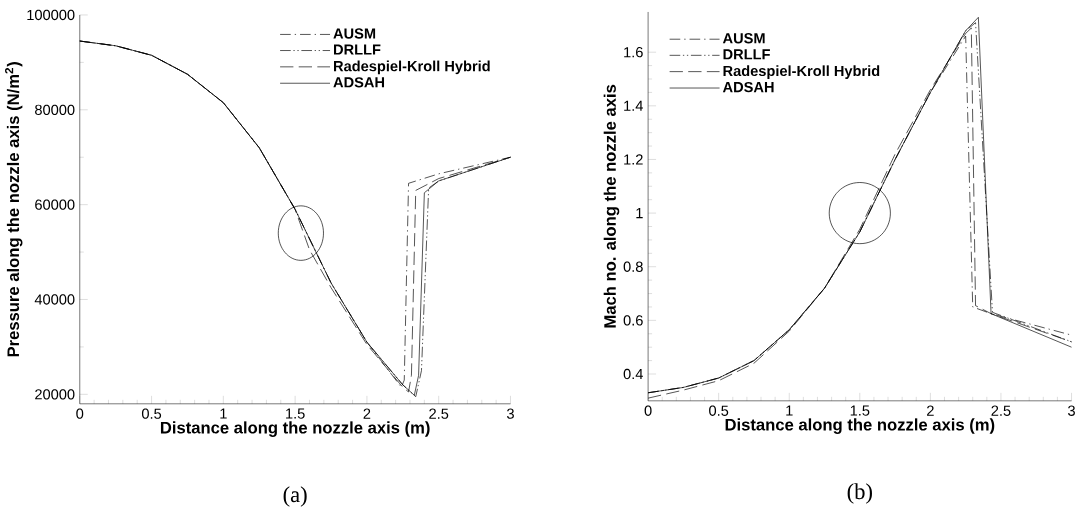  Describe the element at coordinates (55, 394) in the screenshot. I see `y-tick-label: 20000` at that location.